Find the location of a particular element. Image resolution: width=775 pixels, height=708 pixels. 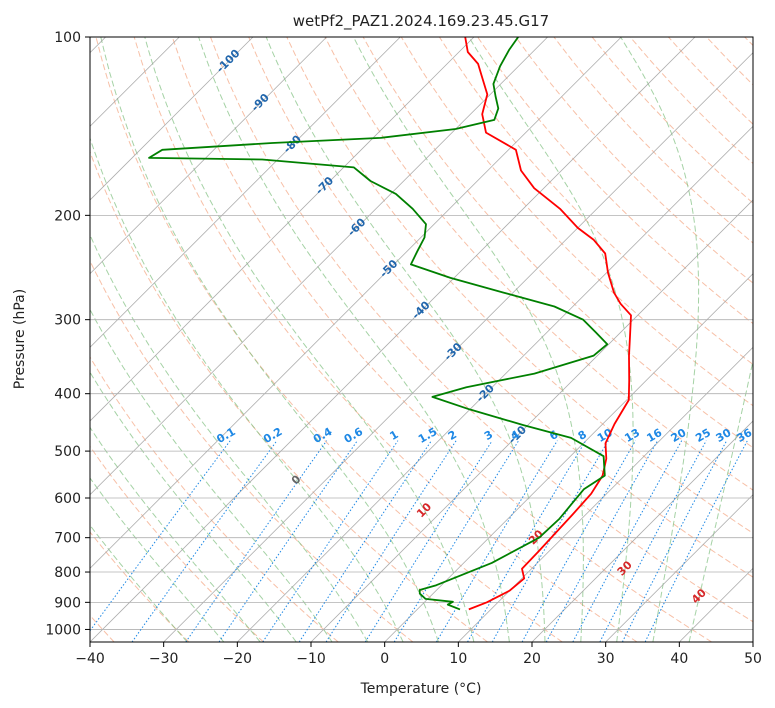

x-axis-ticks: −40 −30 −20 −10 0 10 20 30 40 50 is located at coordinates (418, 654).